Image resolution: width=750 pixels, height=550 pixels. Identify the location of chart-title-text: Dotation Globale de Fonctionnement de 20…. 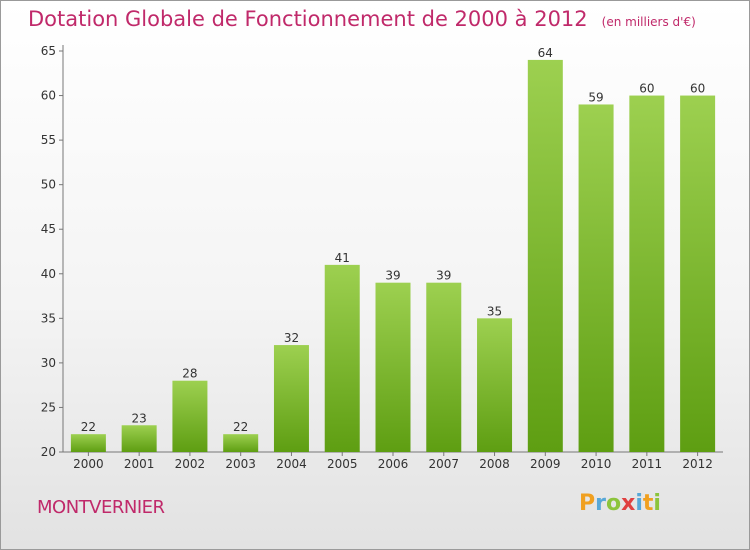
(308, 19).